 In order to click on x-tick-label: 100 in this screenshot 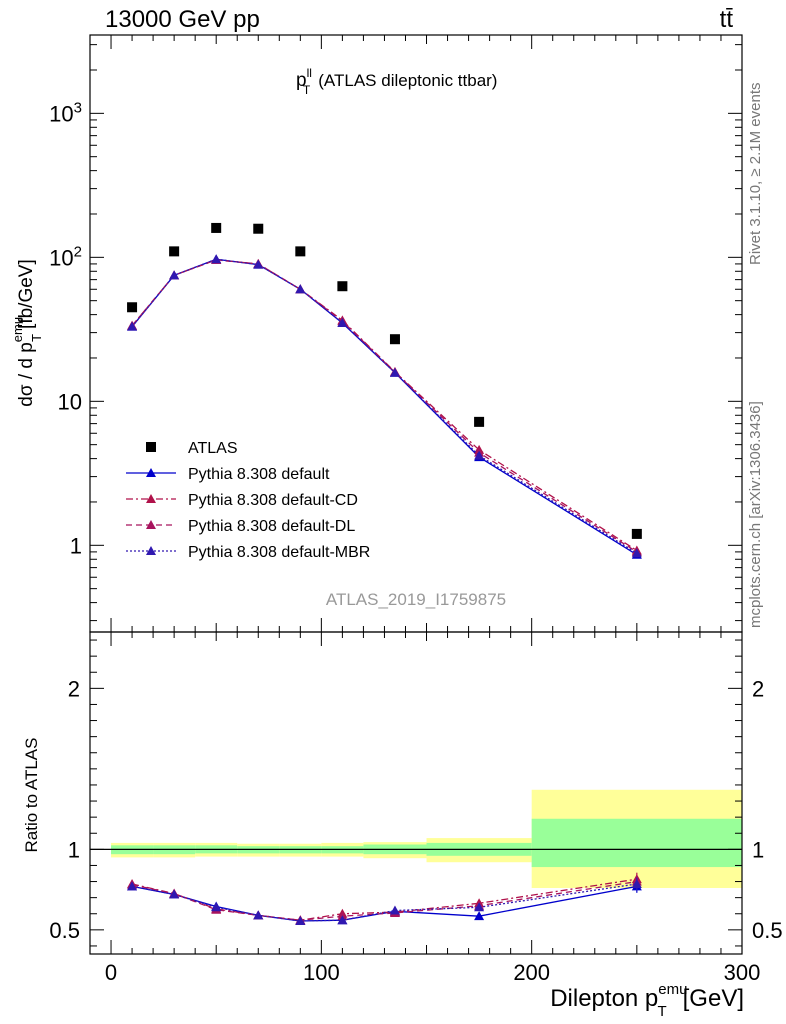, I will do `click(321, 972)`.